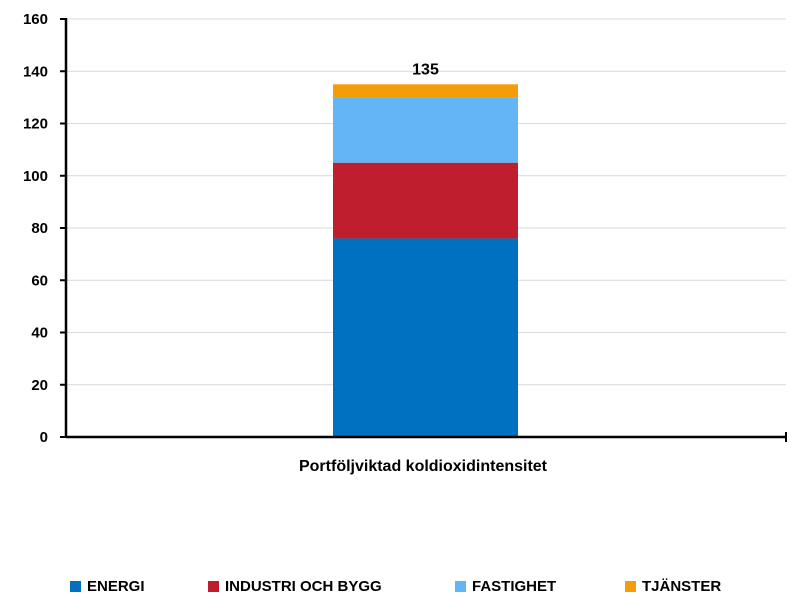 This screenshot has width=804, height=609. I want to click on y-tick-label: 40, so click(39, 333).